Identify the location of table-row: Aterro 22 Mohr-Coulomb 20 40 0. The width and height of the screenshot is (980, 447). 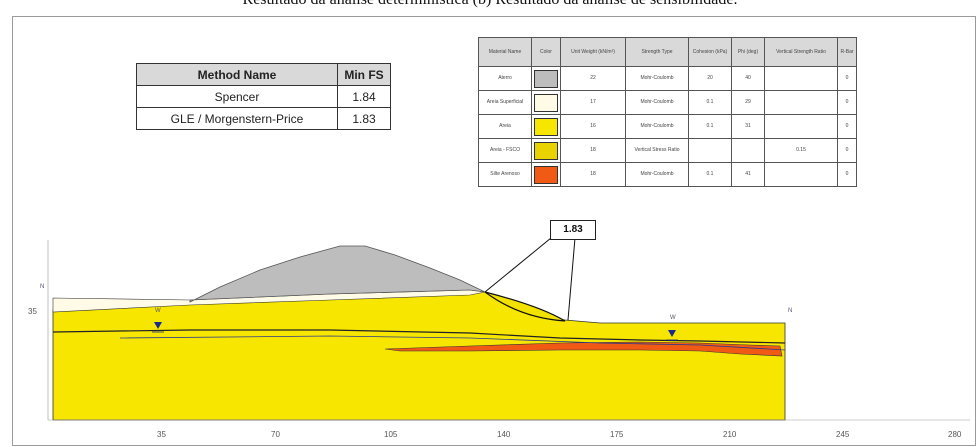
(667, 78).